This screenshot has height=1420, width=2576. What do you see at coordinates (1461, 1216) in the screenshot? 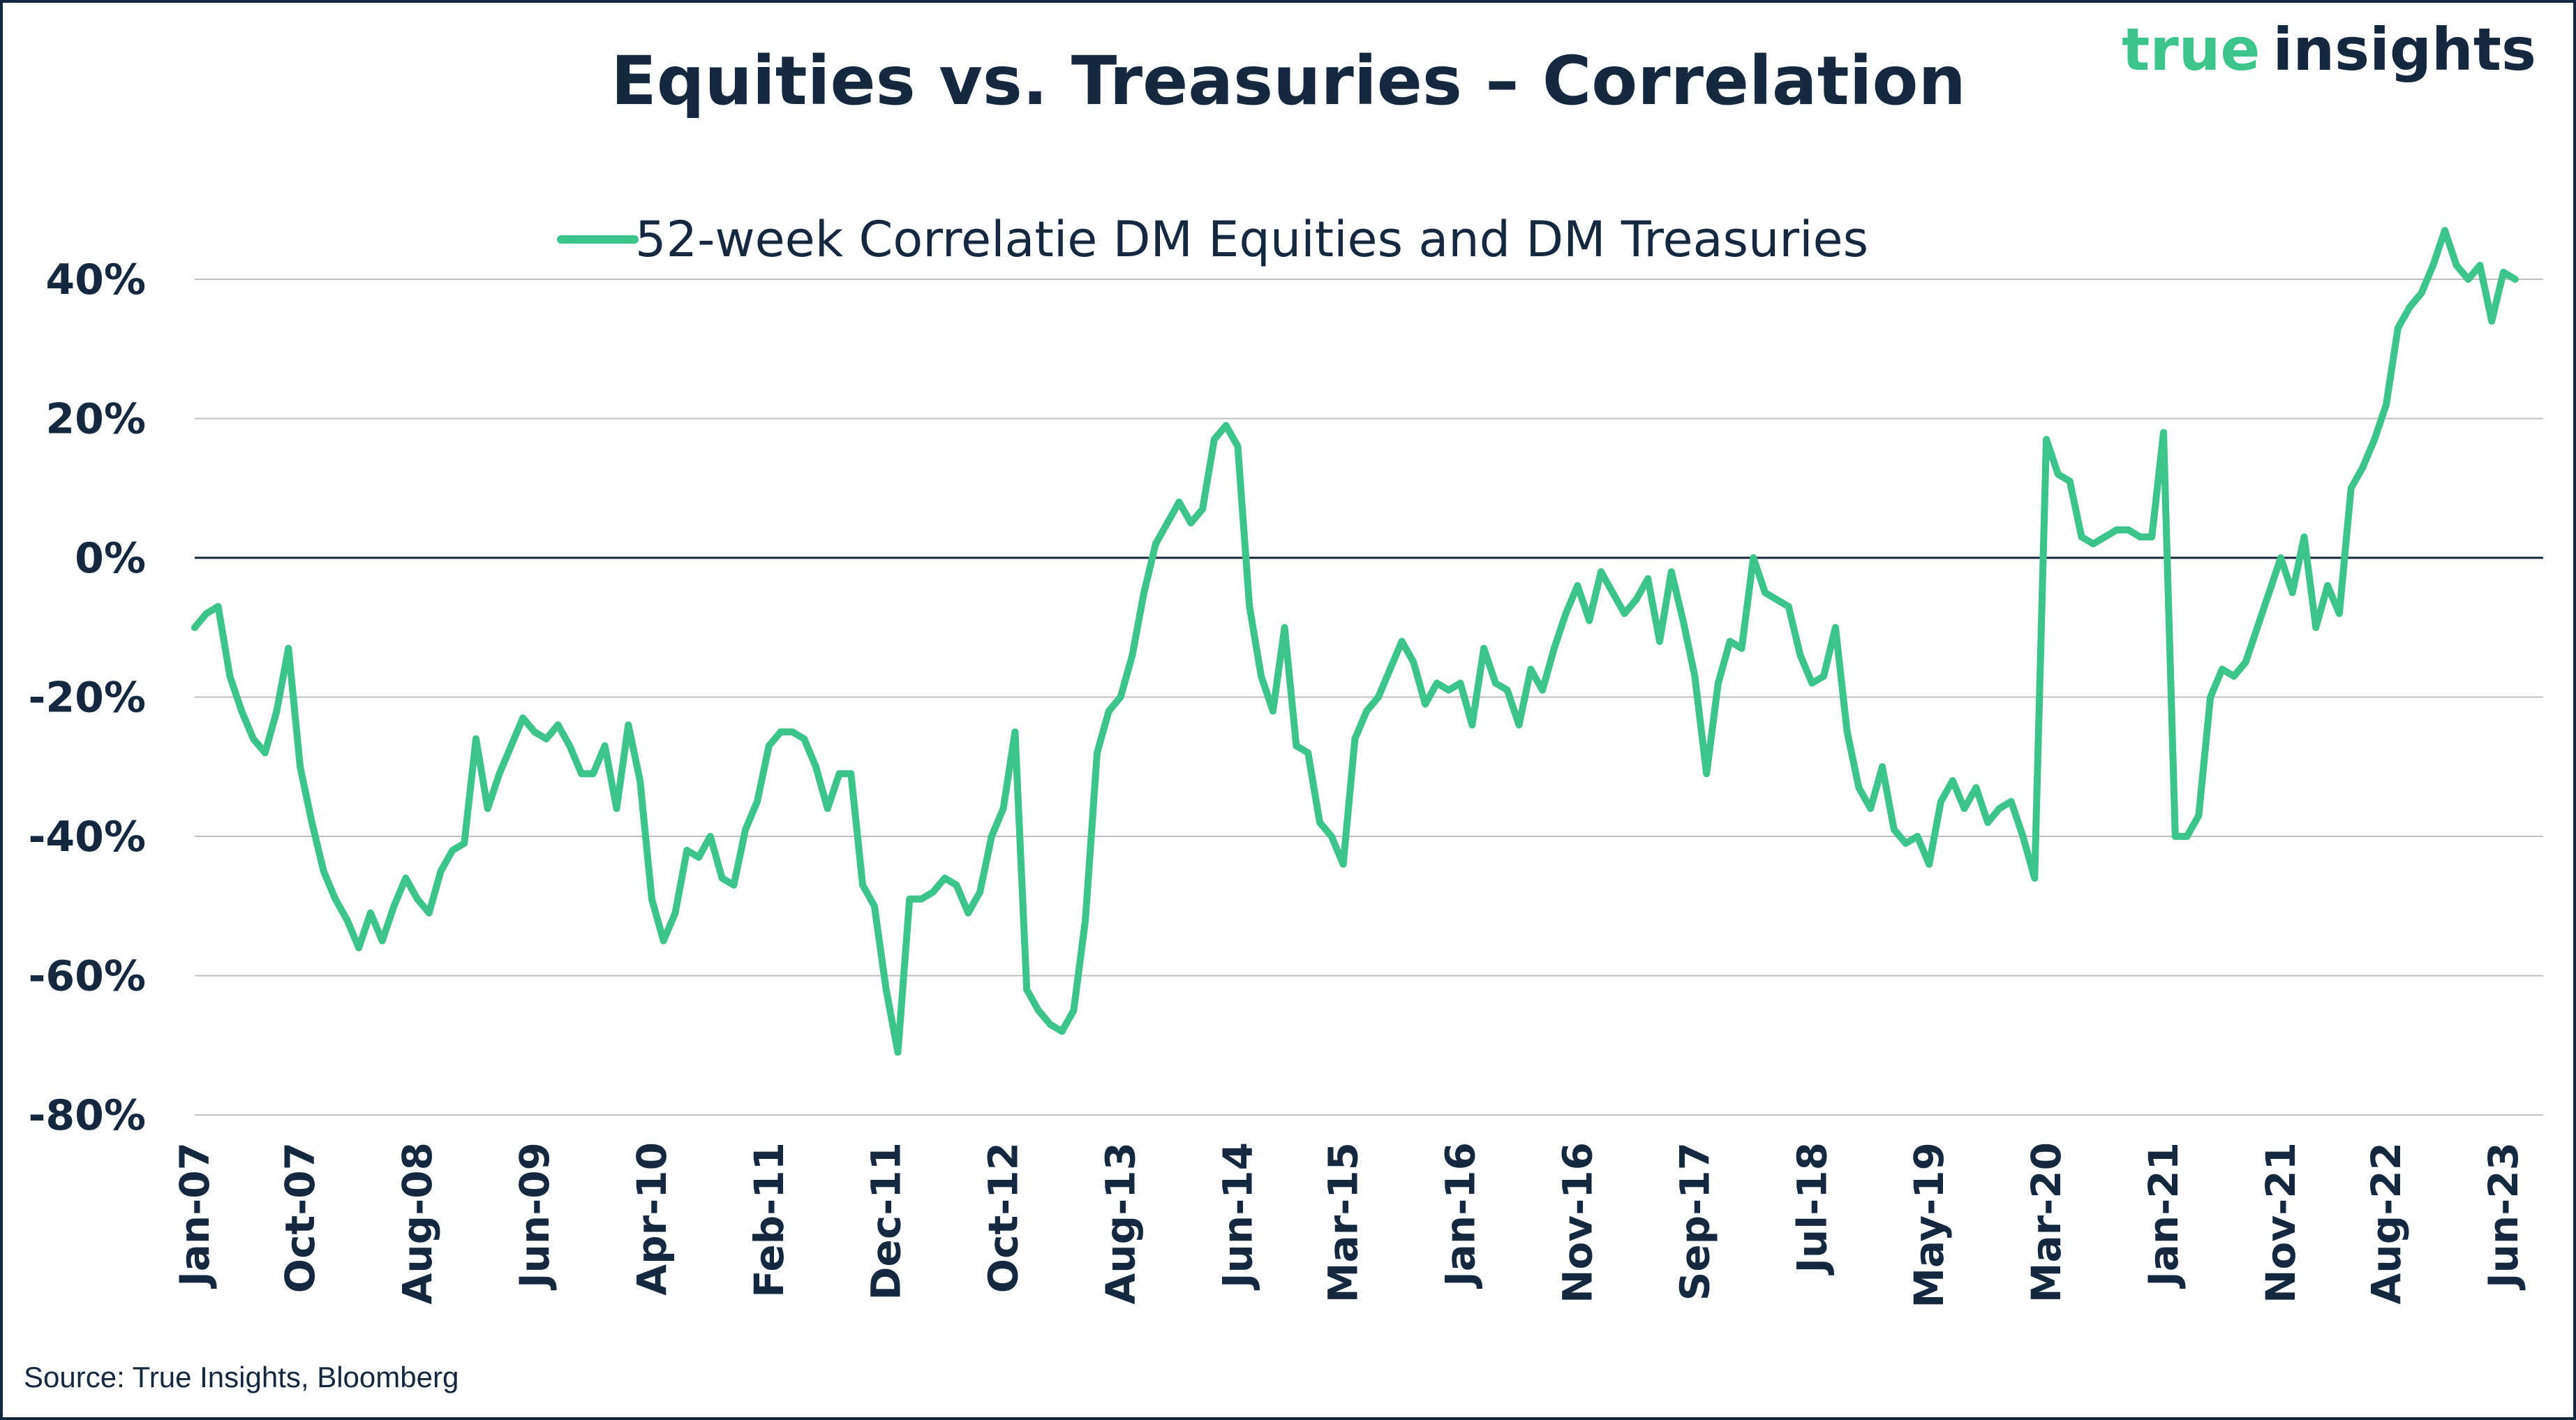
I see `x-tick-label: Jan-16` at bounding box center [1461, 1216].